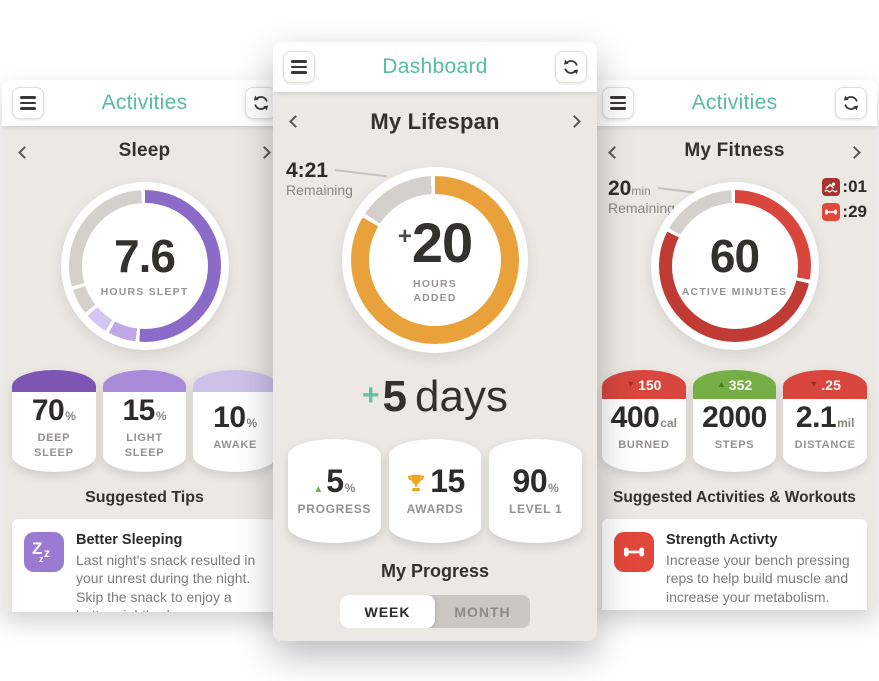  Describe the element at coordinates (307, 170) in the screenshot. I see `remaining-value: 4:21` at that location.